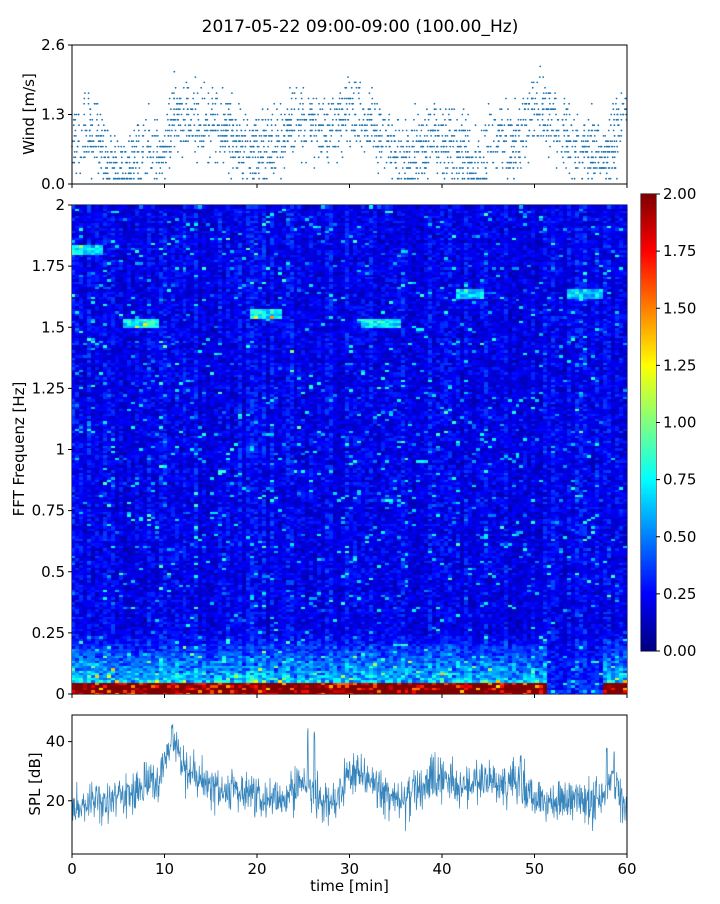 Image resolution: width=720 pixels, height=904 pixels. I want to click on x-tick-label: 0, so click(72, 869).